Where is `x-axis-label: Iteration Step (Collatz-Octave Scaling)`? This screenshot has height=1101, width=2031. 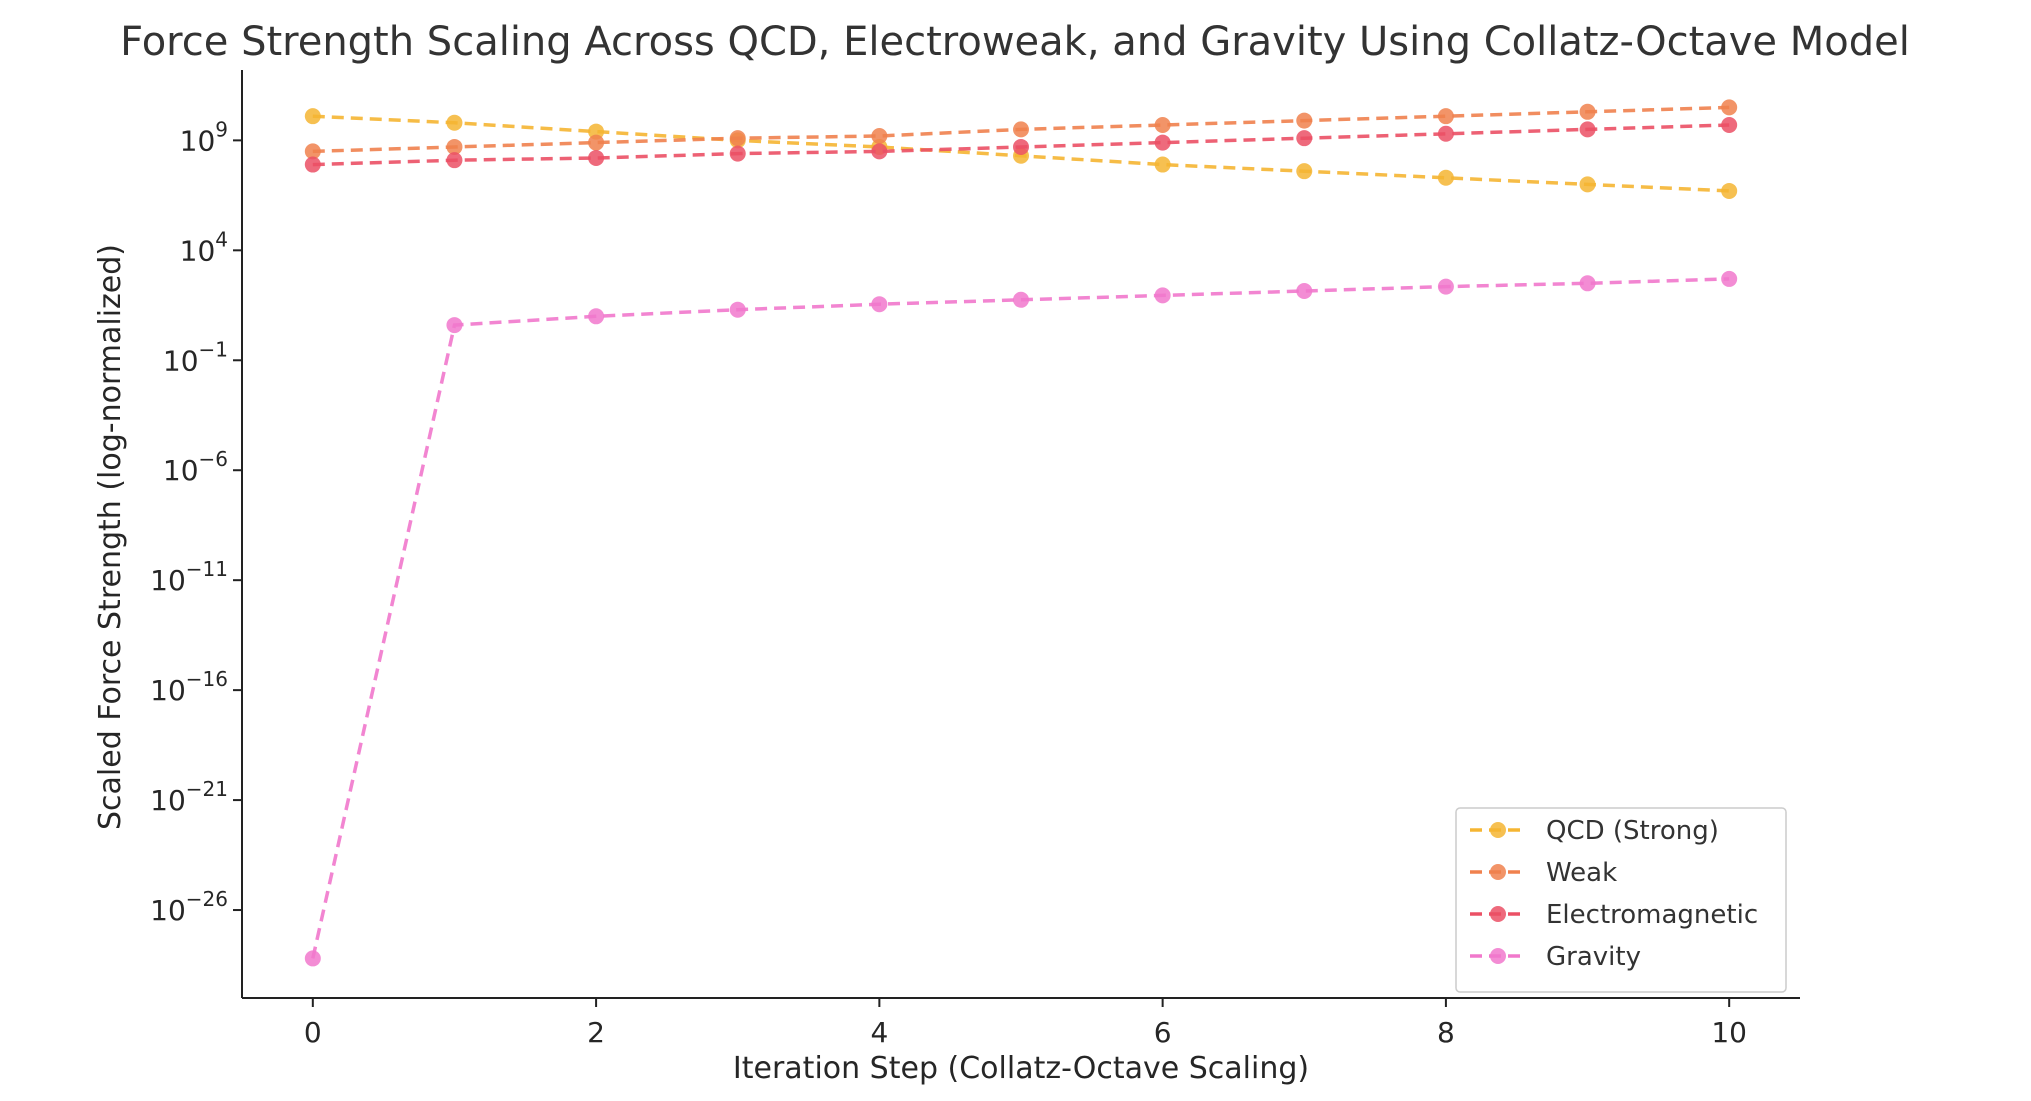
x-axis-label: Iteration Step (Collatz-Octave Scaling) is located at coordinates (1021, 1068).